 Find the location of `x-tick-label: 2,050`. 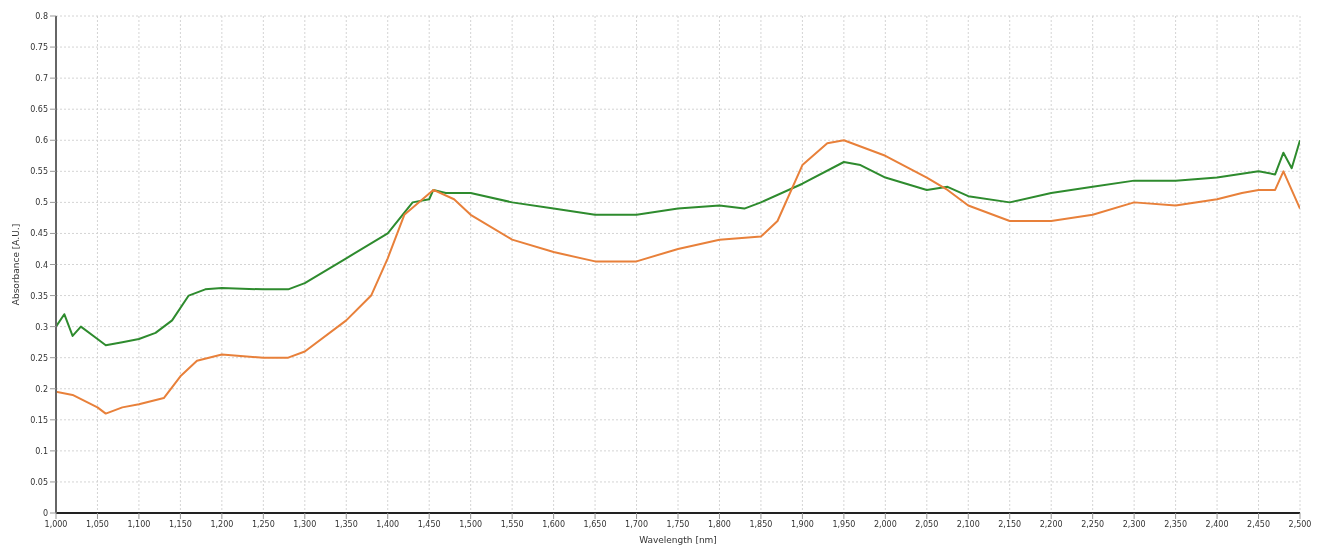

x-tick-label: 2,050 is located at coordinates (927, 524).